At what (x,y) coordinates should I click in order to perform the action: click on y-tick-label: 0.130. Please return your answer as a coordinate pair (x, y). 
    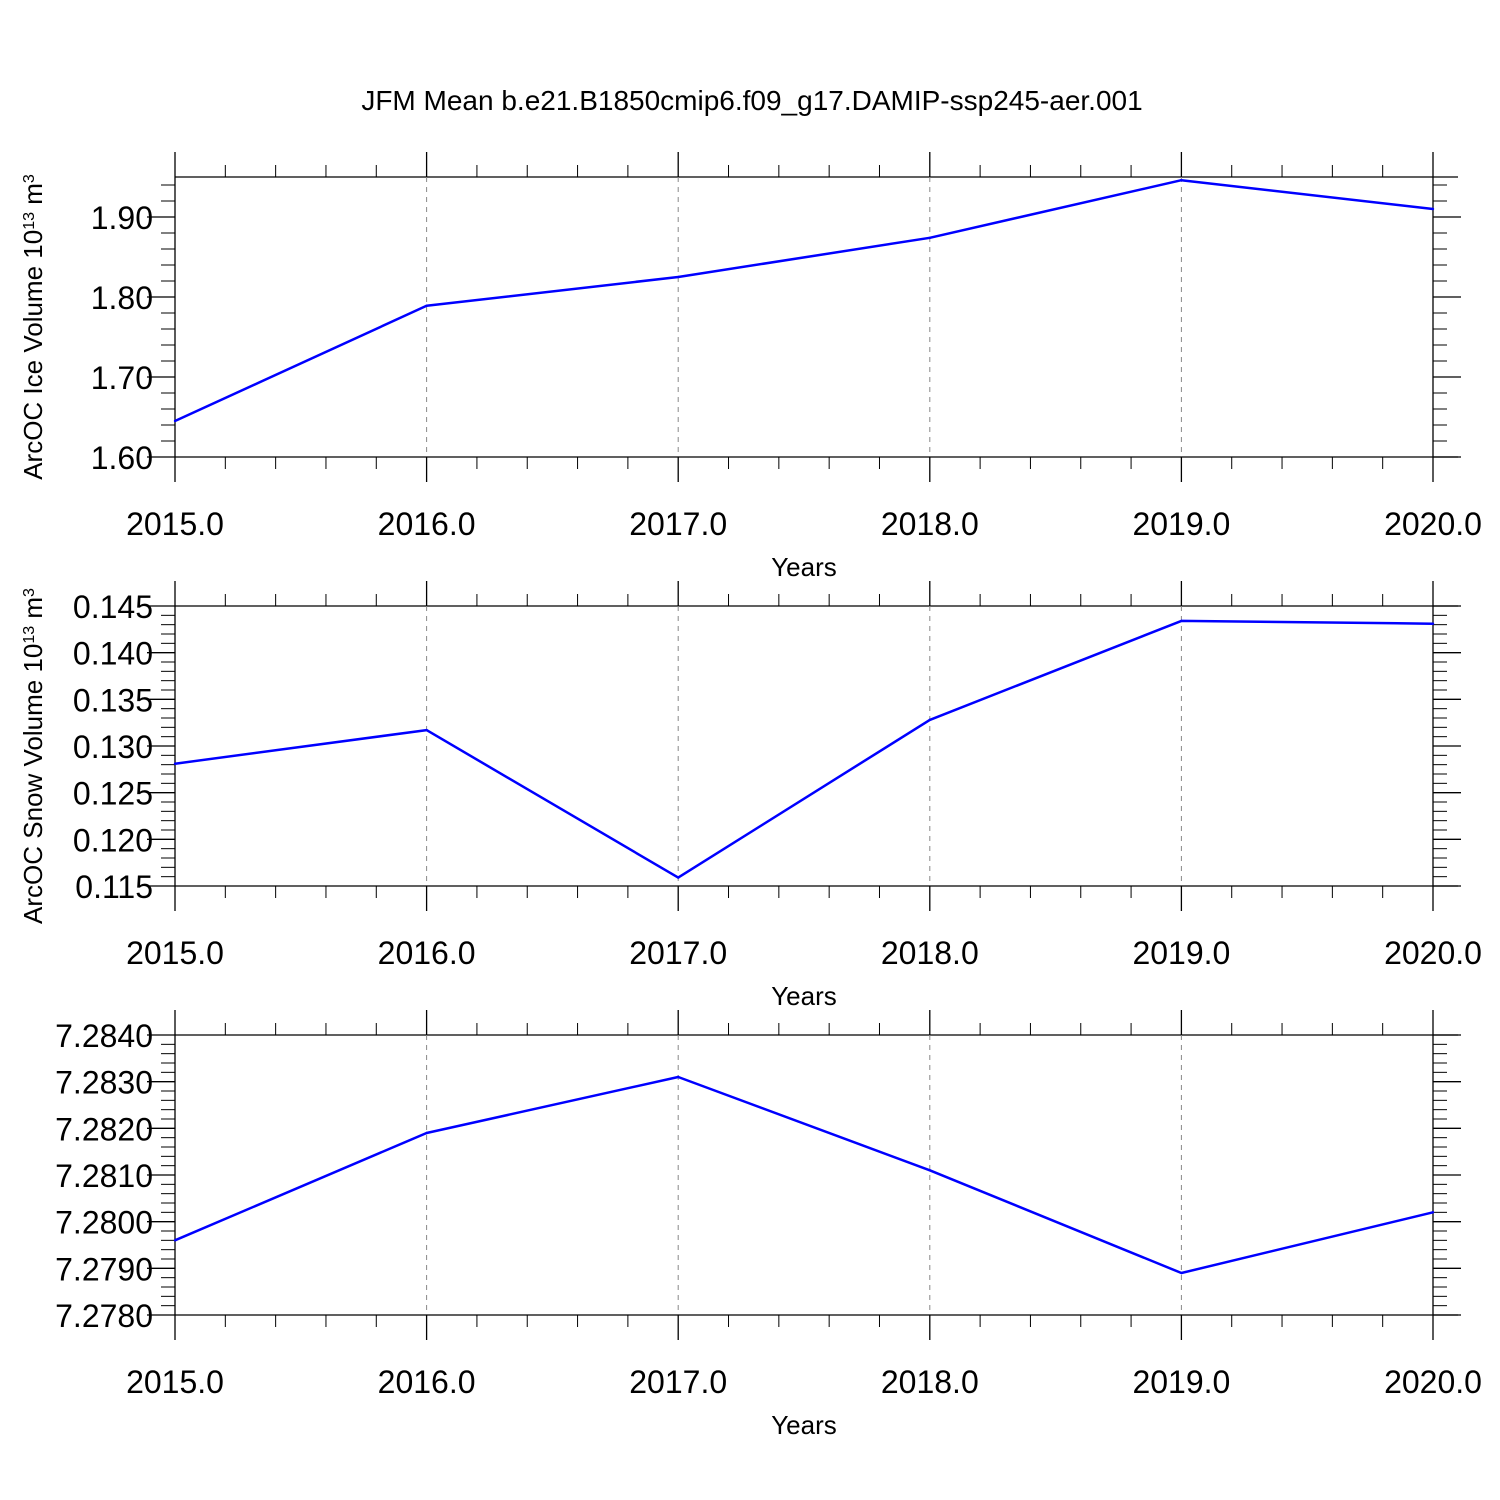
    Looking at the image, I should click on (113, 747).